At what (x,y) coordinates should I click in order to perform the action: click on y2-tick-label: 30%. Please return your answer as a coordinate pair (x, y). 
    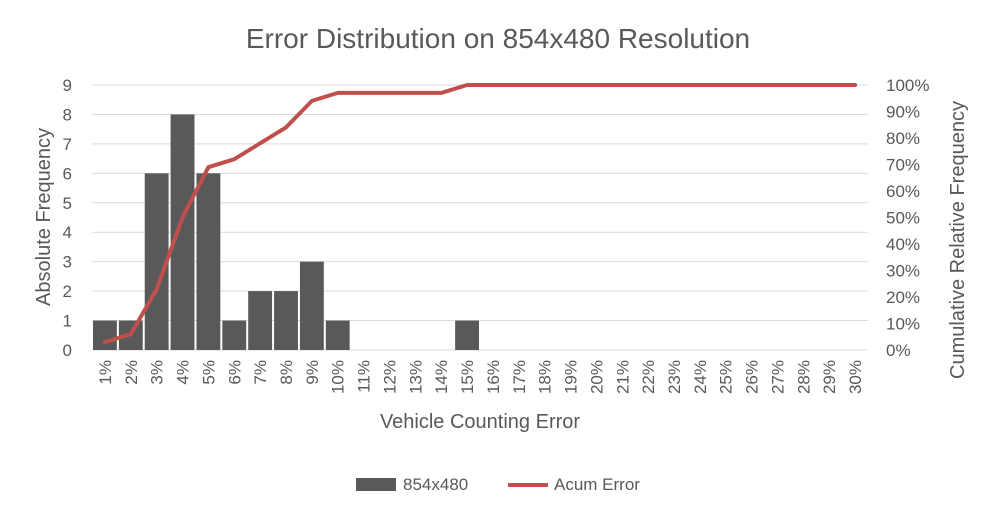
    Looking at the image, I should click on (903, 271).